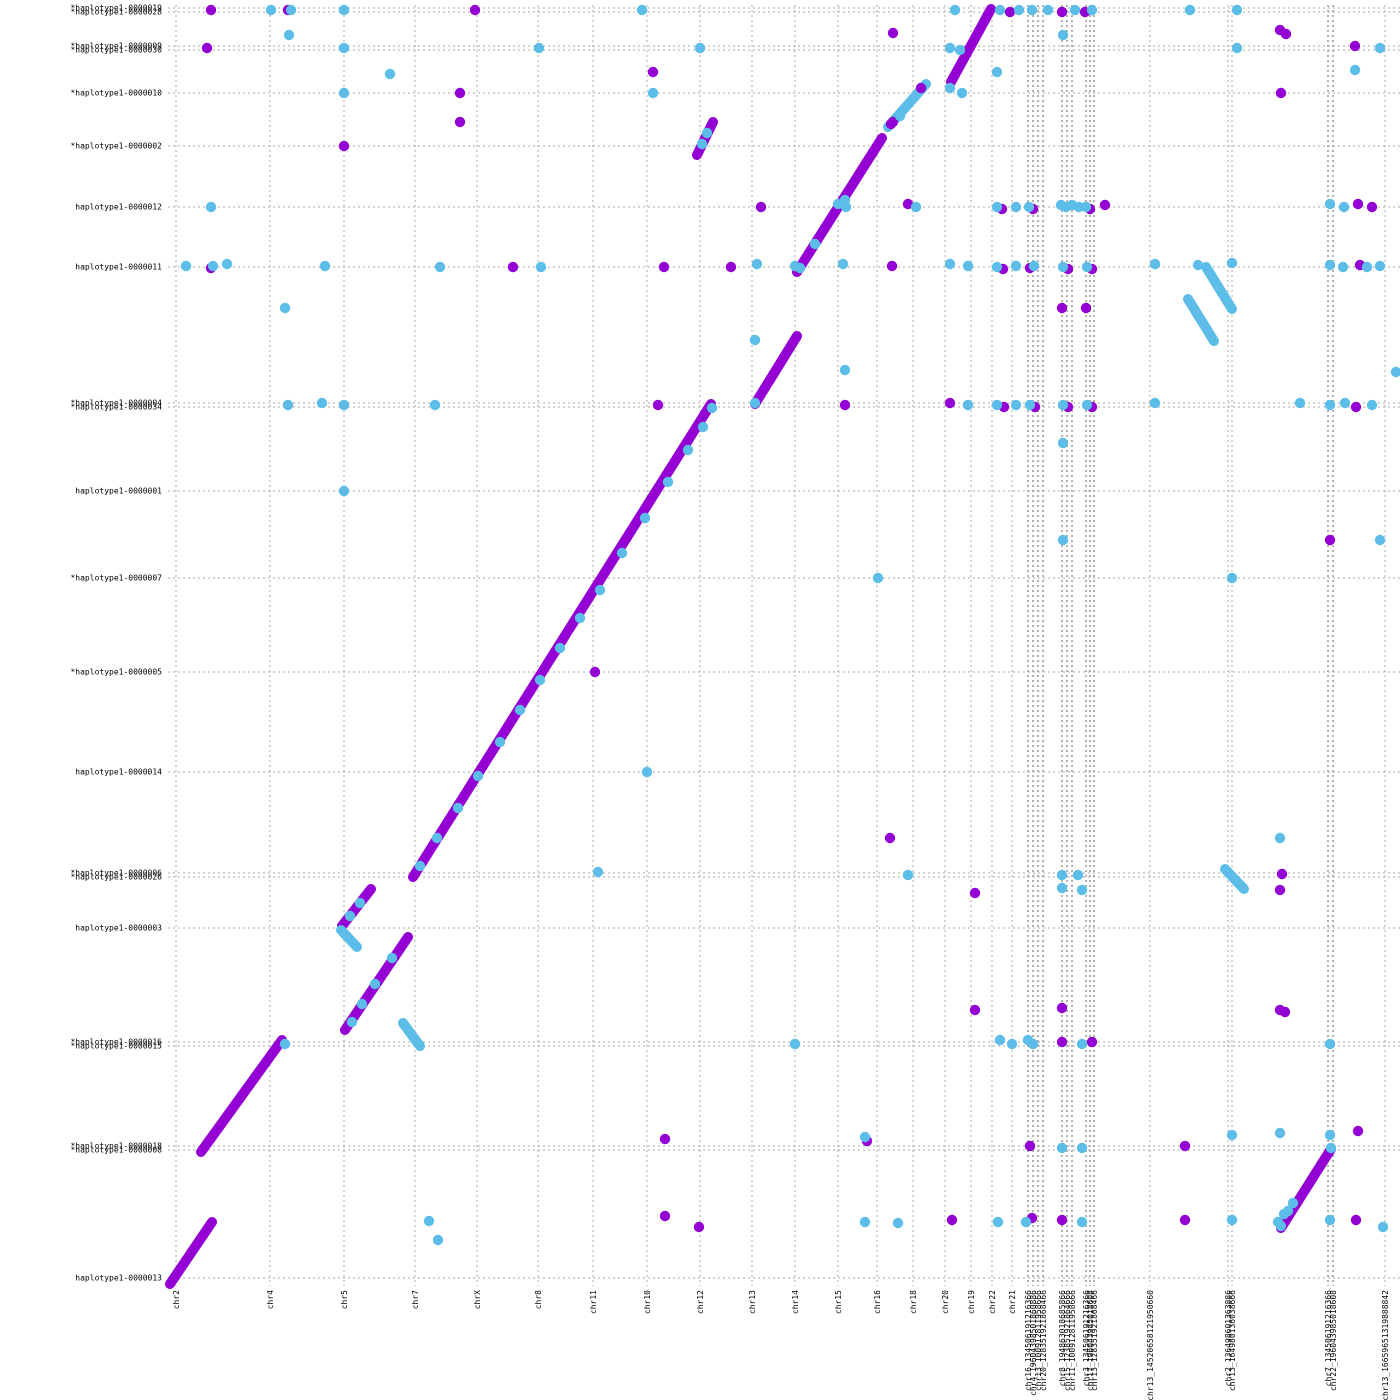 Image resolution: width=1400 pixels, height=1400 pixels. What do you see at coordinates (477, 1299) in the screenshot?
I see `x-tick-label: chrX` at bounding box center [477, 1299].